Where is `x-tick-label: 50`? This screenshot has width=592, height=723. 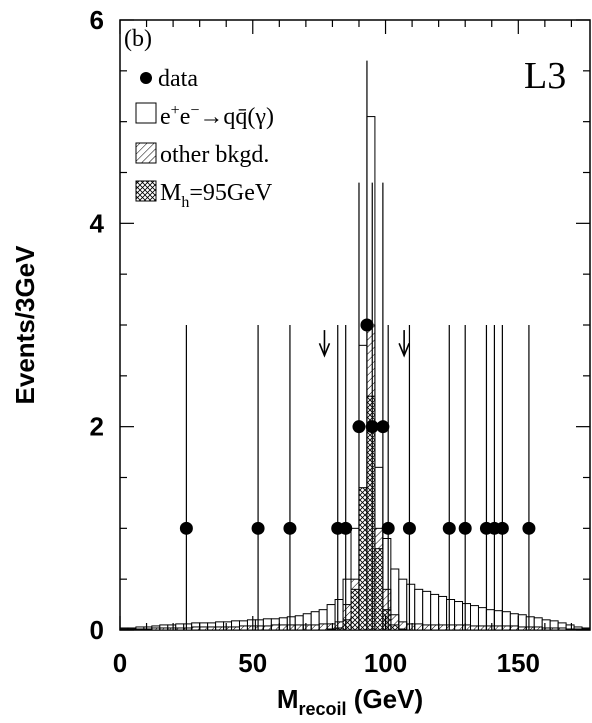 x-tick-label: 50 is located at coordinates (252, 663).